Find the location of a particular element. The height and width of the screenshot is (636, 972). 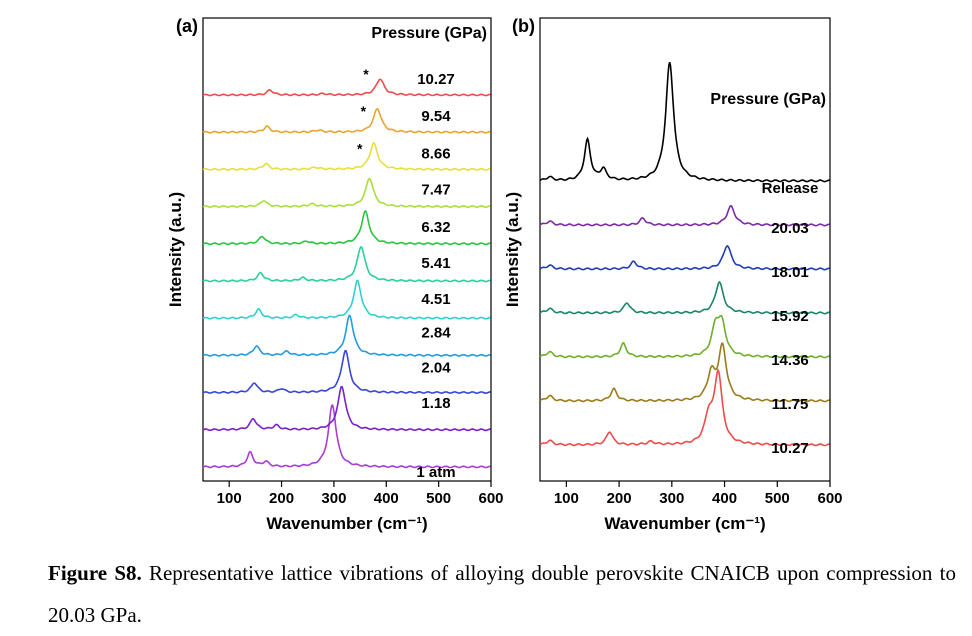

series-label: 9.54 is located at coordinates (436, 116).